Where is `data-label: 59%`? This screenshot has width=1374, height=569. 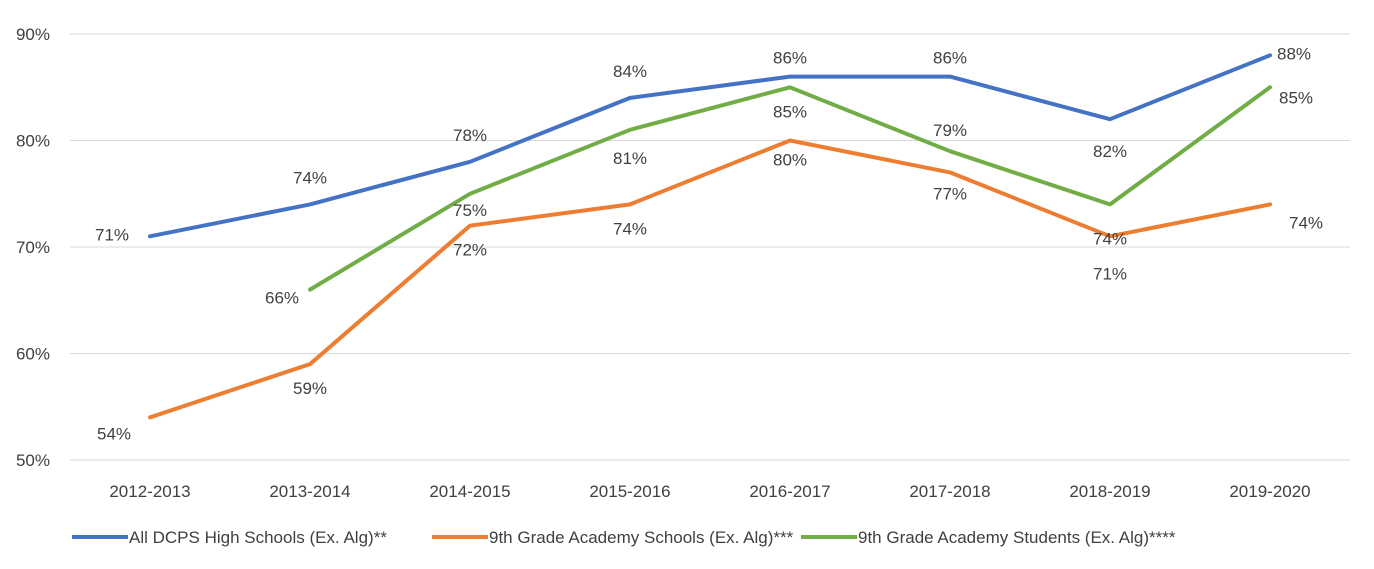
data-label: 59% is located at coordinates (310, 388).